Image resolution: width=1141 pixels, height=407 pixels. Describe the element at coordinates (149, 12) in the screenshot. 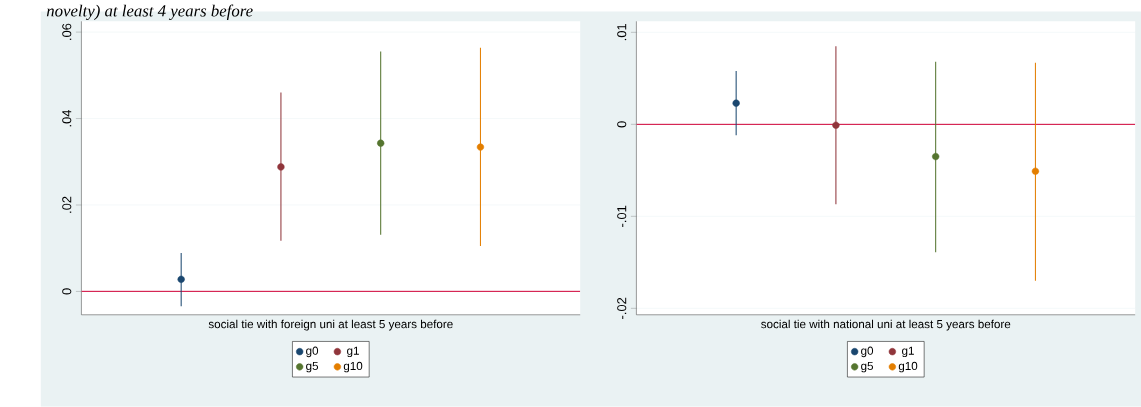

I see `text: novelty) at least 4 years before` at that location.